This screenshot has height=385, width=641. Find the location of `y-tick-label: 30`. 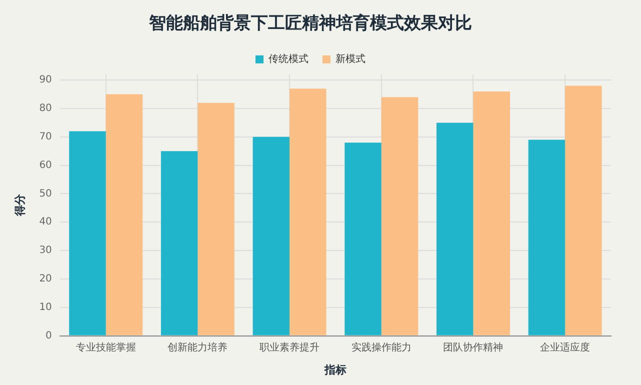

y-tick-label: 30 is located at coordinates (45, 250).